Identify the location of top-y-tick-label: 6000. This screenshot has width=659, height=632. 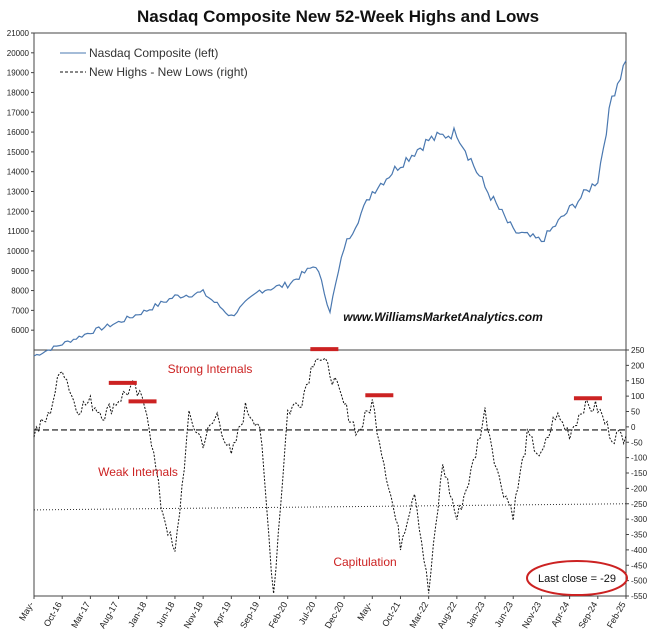
(20, 330).